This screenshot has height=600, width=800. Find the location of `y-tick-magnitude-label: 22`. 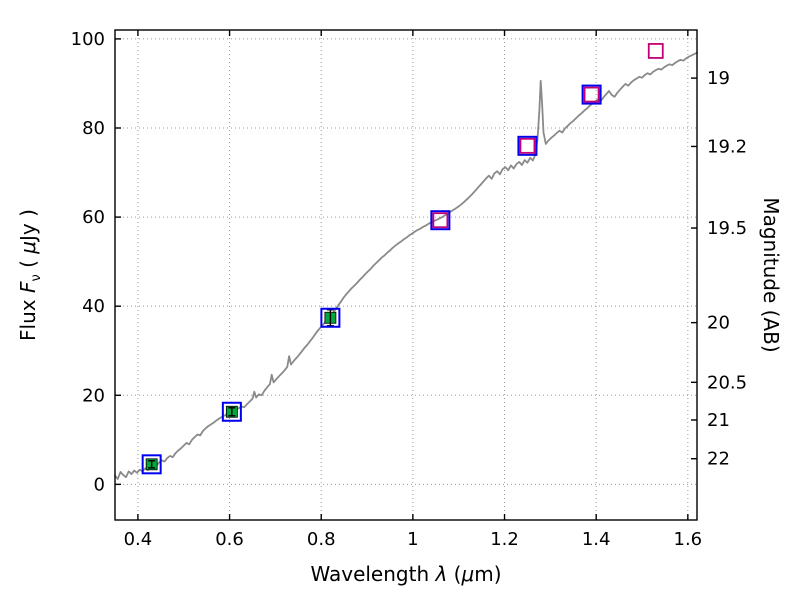

y-tick-magnitude-label: 22 is located at coordinates (718, 459).